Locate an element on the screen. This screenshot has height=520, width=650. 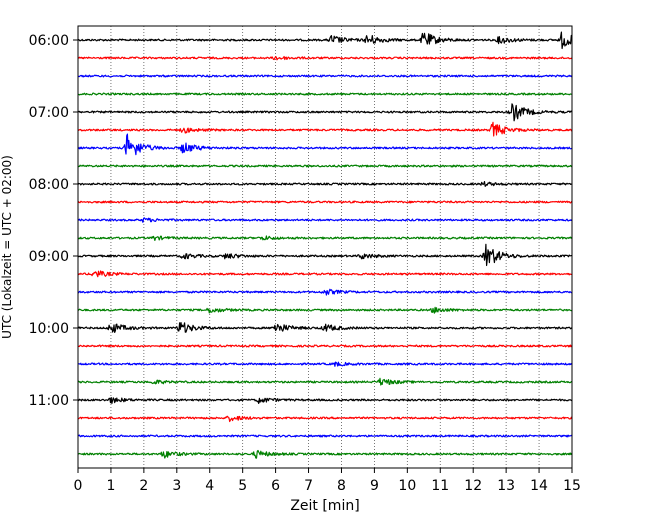
x-tick-label: 7 is located at coordinates (308, 486).